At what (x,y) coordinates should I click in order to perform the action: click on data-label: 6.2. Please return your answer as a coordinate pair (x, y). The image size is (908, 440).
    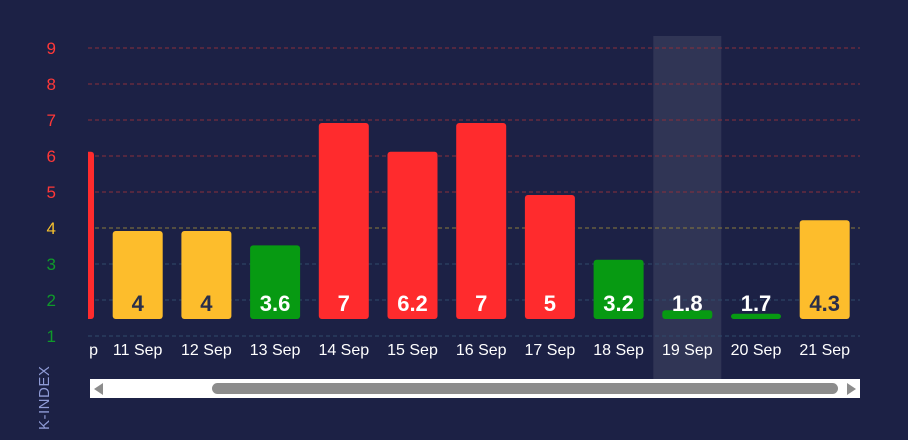
    Looking at the image, I should click on (412, 303).